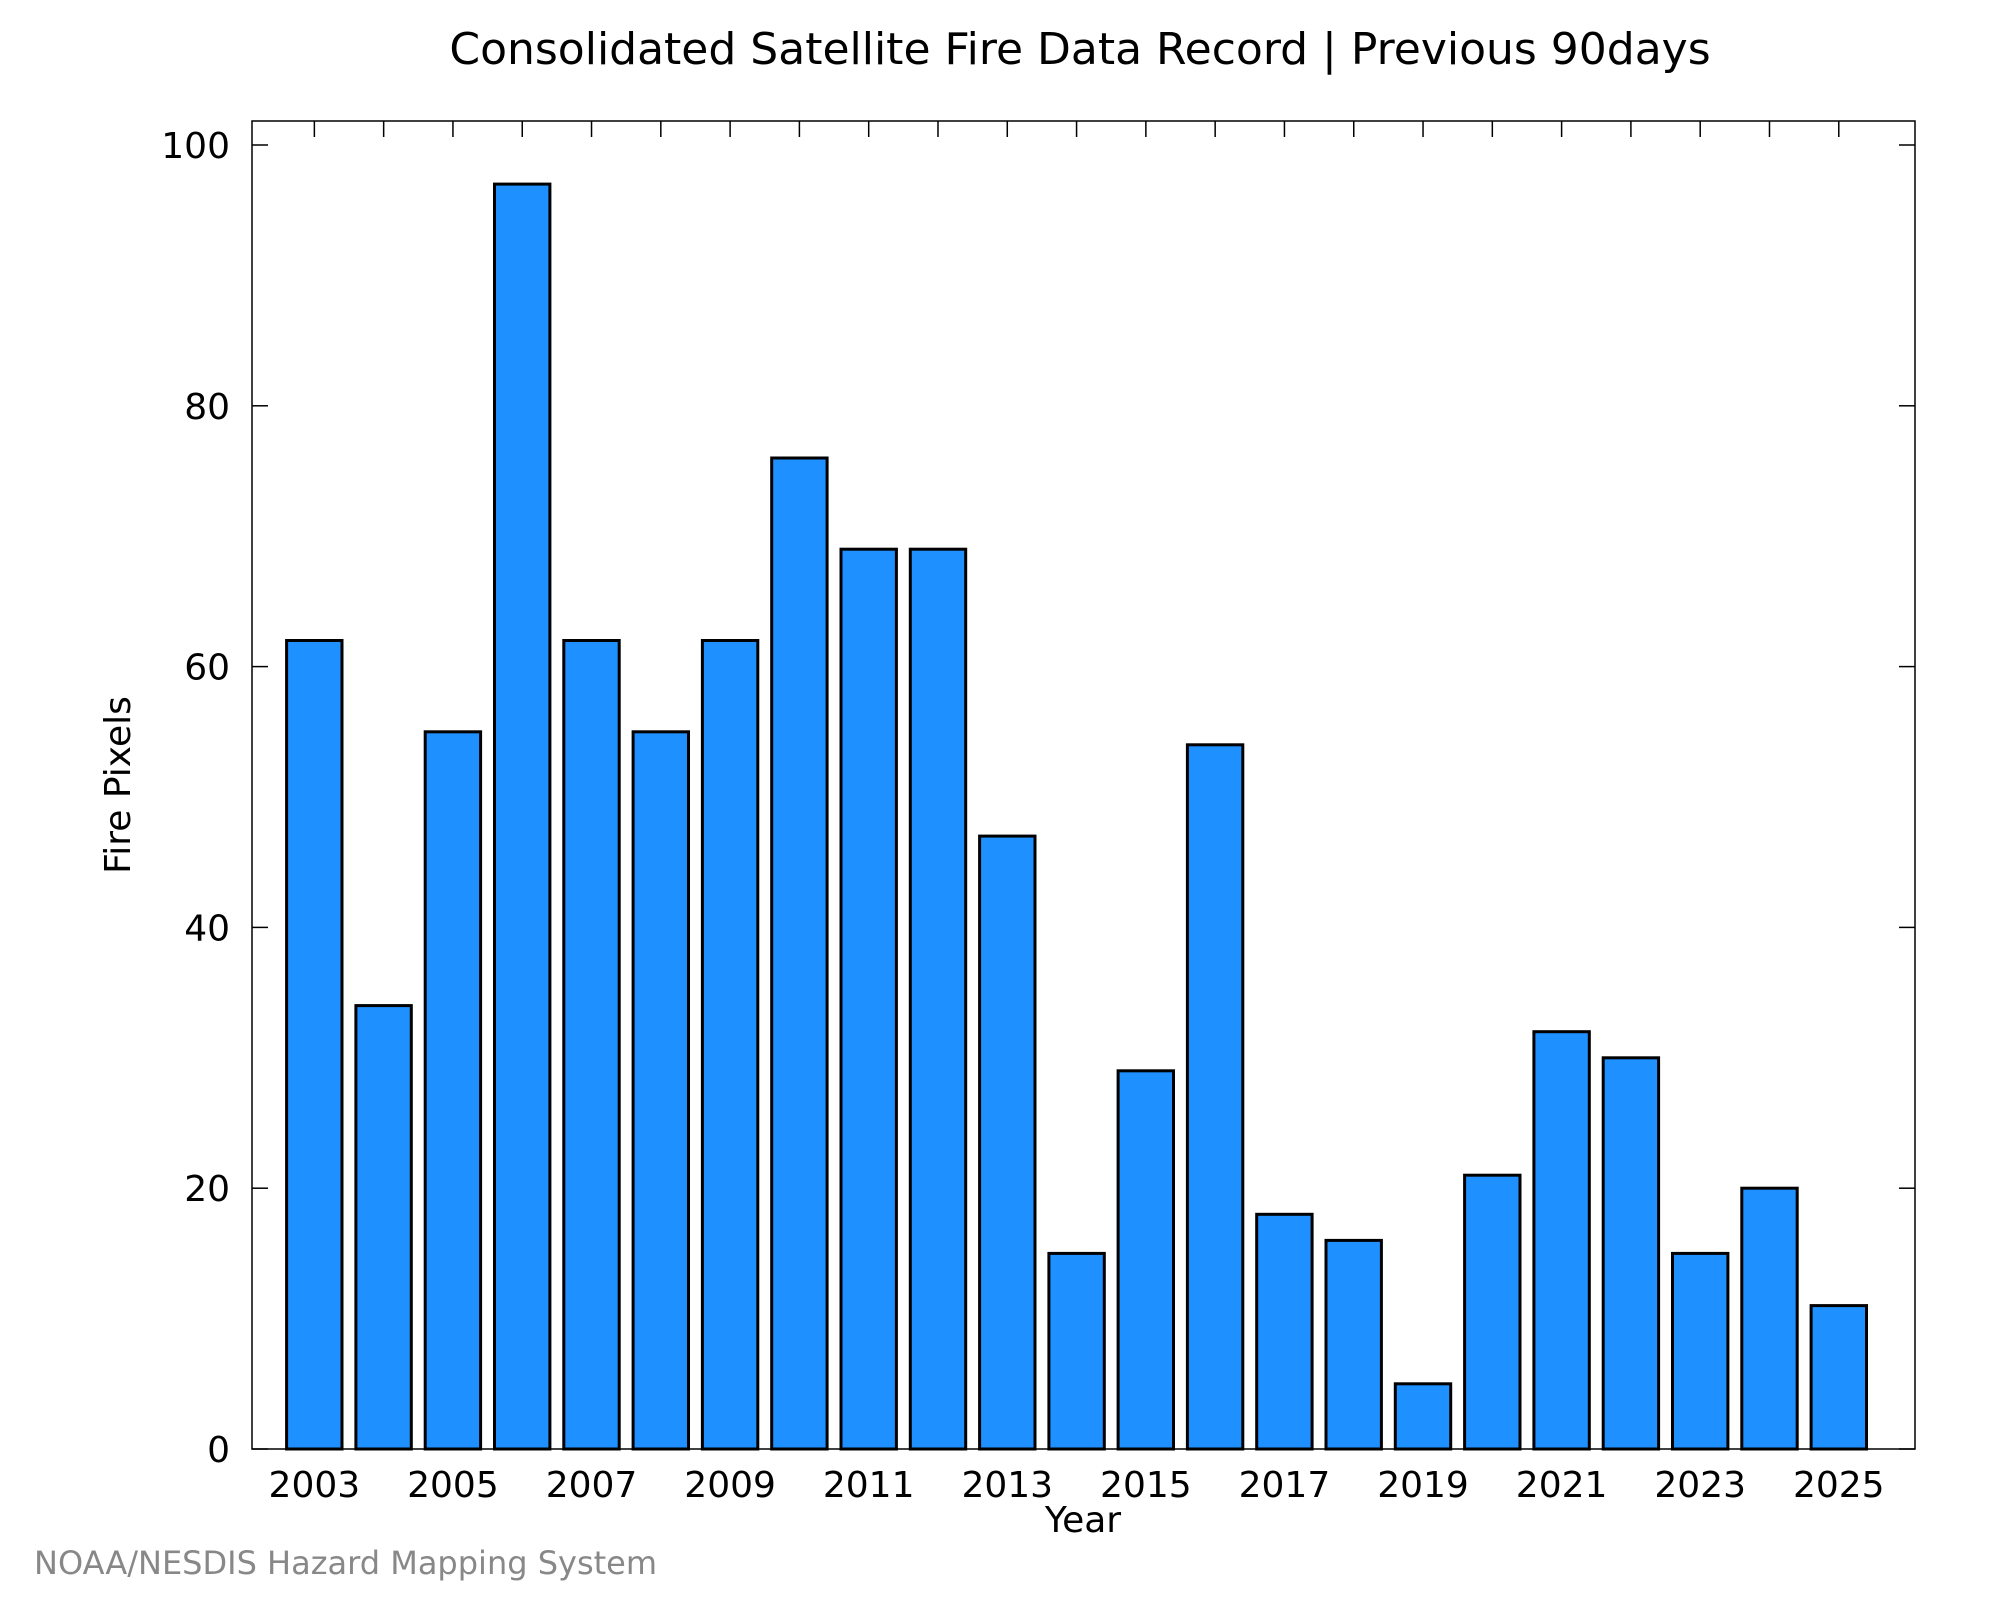 The width and height of the screenshot is (2000, 1600). I want to click on bar-2006, so click(522, 816).